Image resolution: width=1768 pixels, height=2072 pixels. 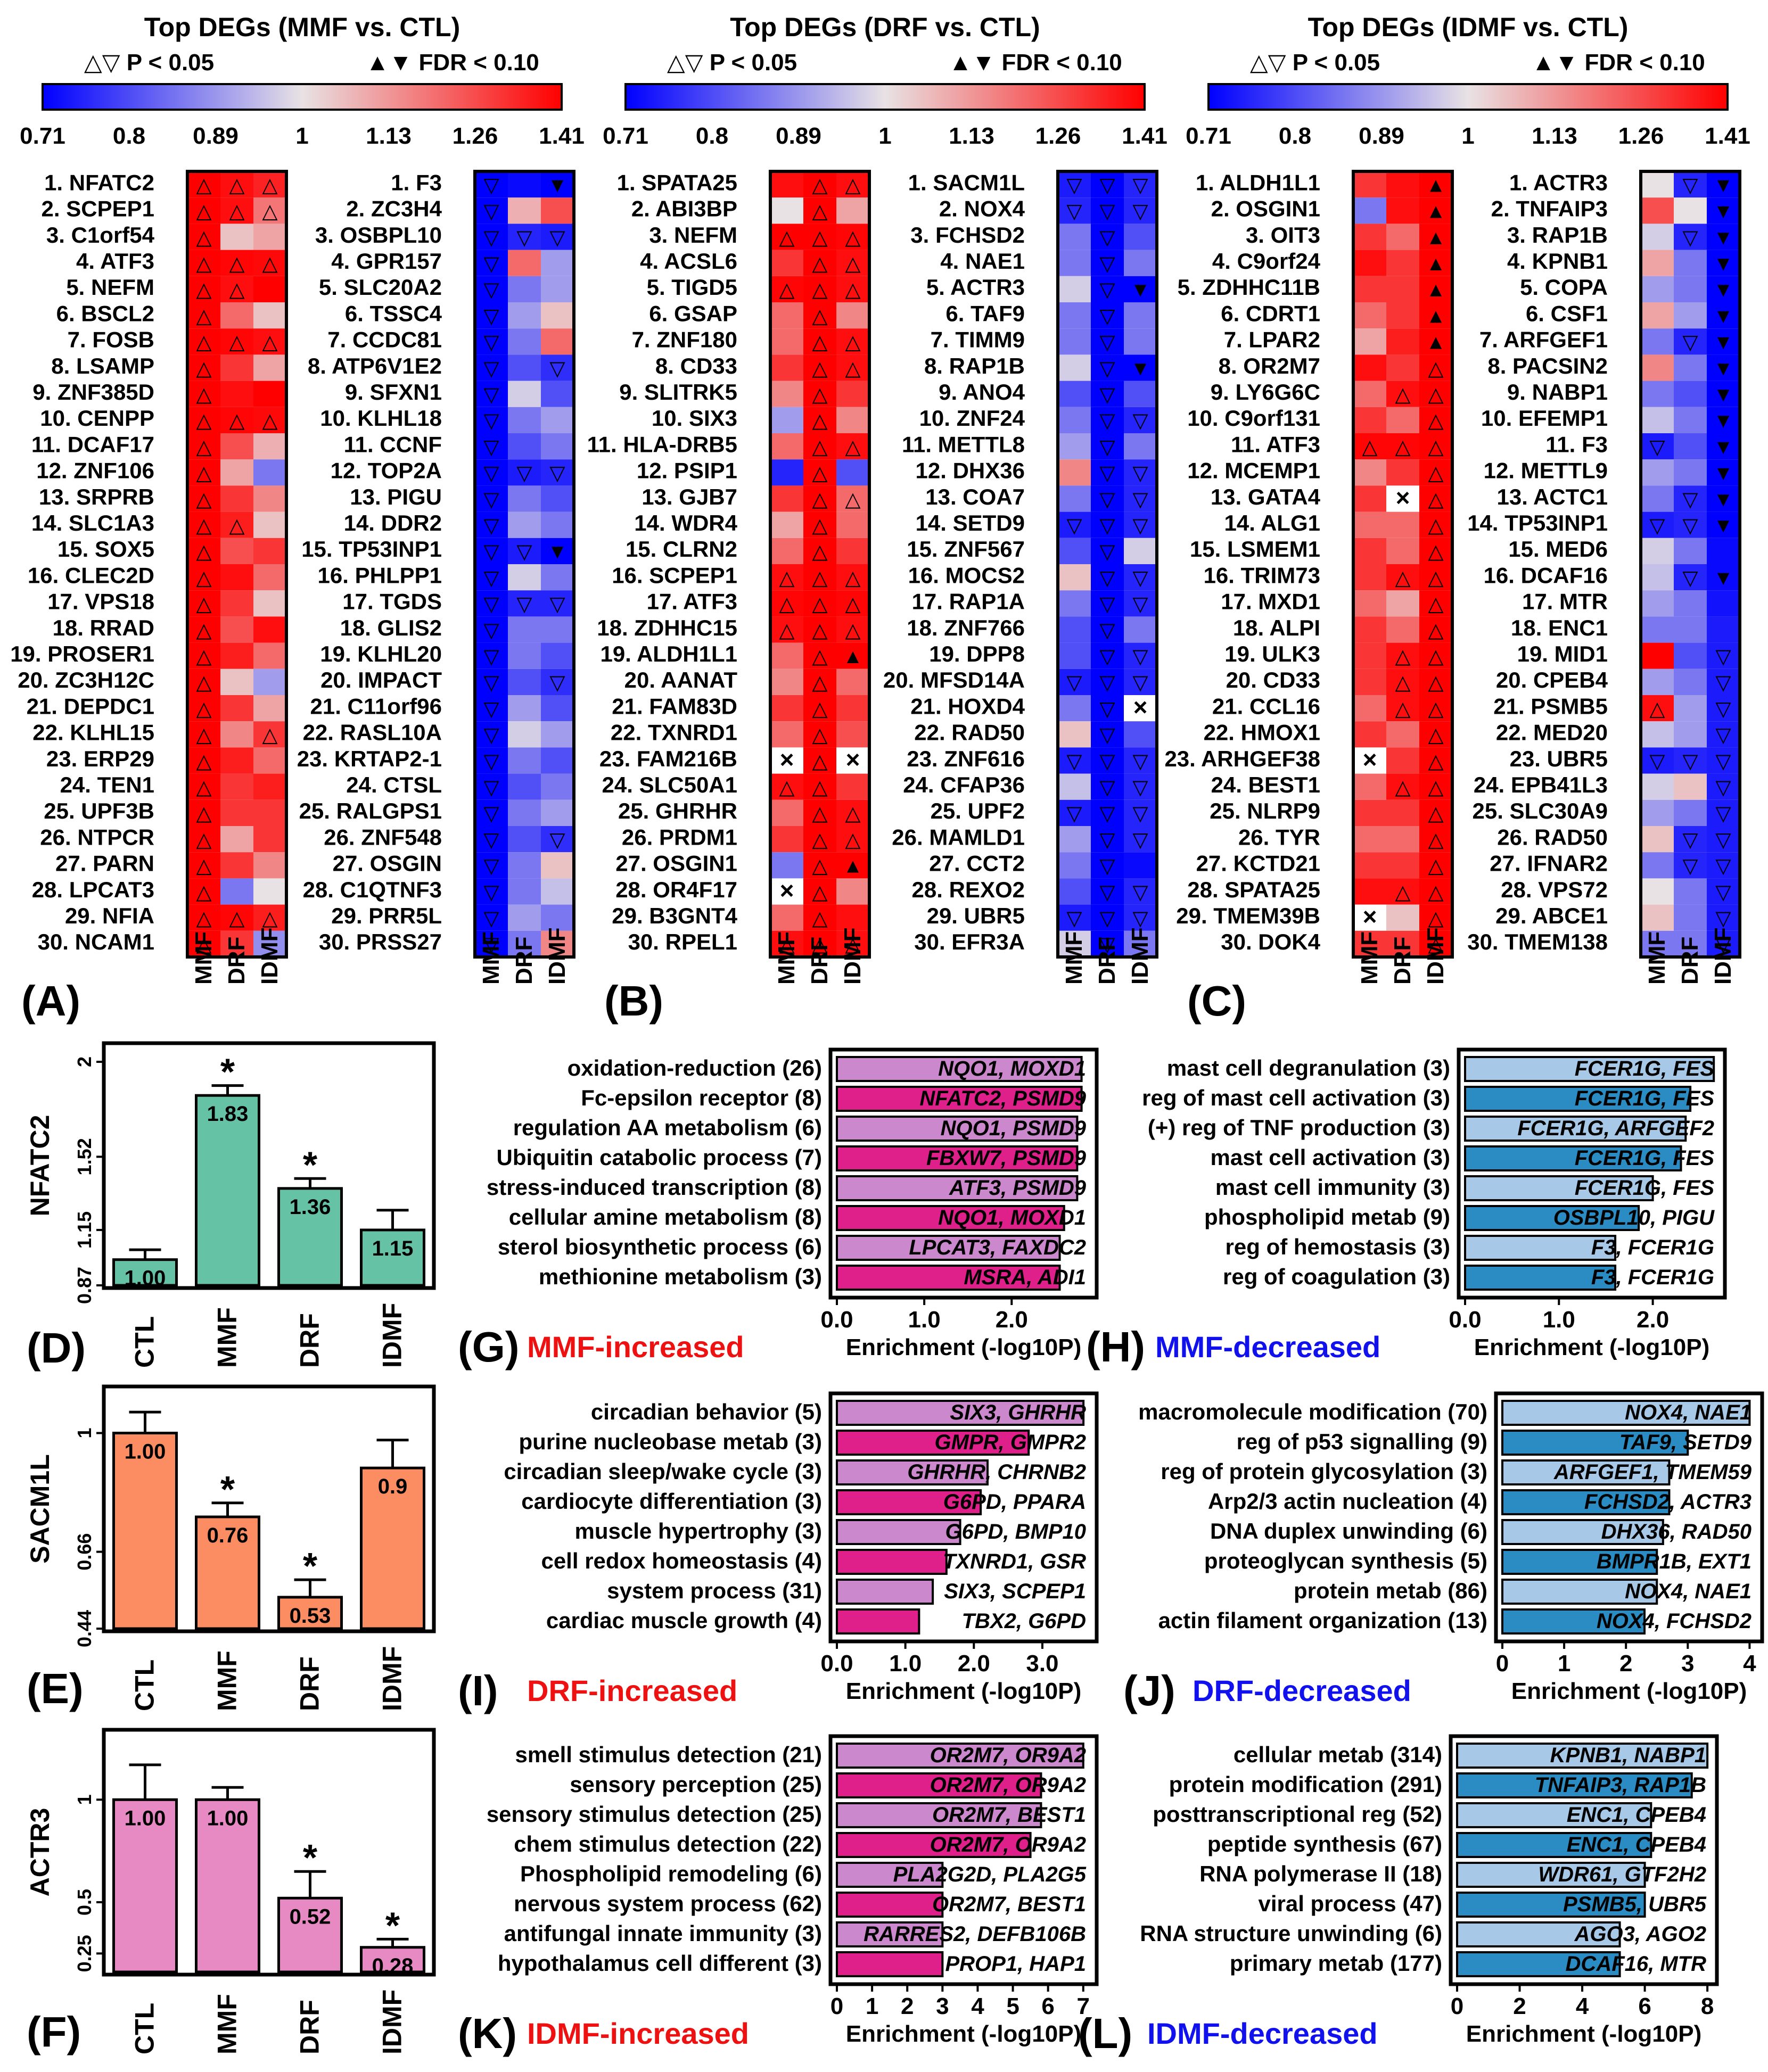 What do you see at coordinates (687, 470) in the screenshot?
I see `gene-label: 12. PSIP1` at bounding box center [687, 470].